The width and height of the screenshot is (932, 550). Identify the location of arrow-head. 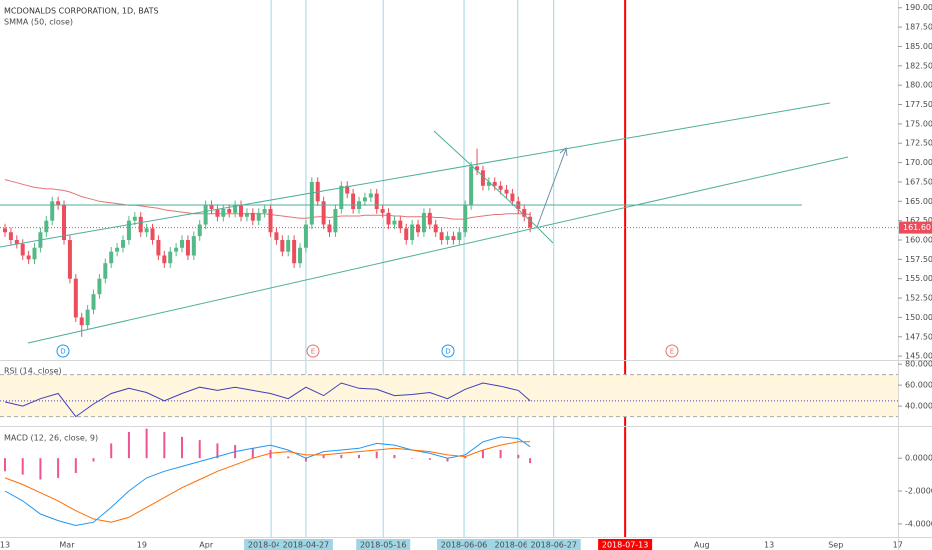
(563, 152).